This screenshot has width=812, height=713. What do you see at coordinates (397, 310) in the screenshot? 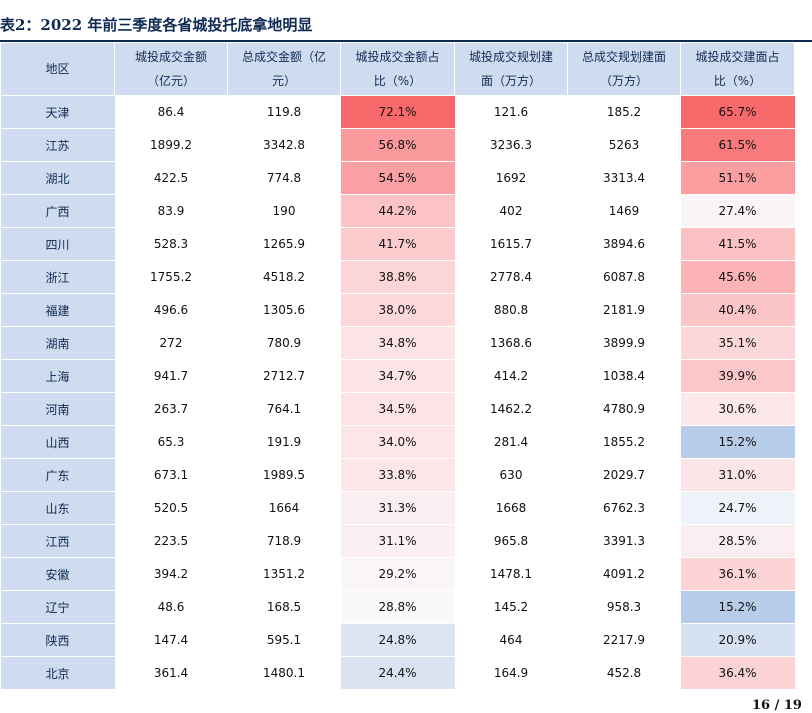
I see `lgfv-amount-share-cell: 38.0%` at bounding box center [397, 310].